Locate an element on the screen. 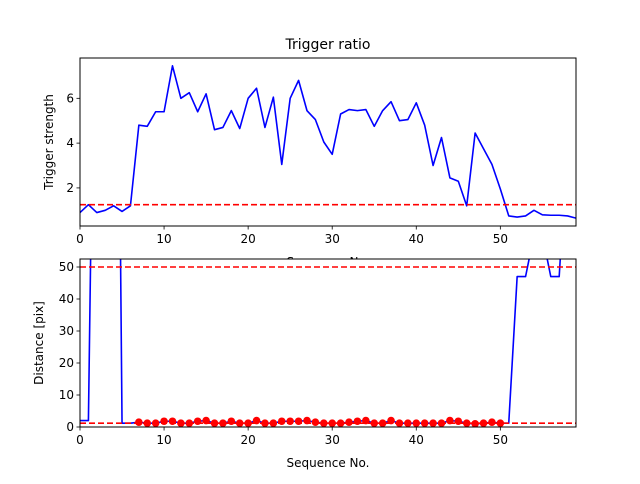  bottom-x-tick-label: 50 is located at coordinates (500, 440).